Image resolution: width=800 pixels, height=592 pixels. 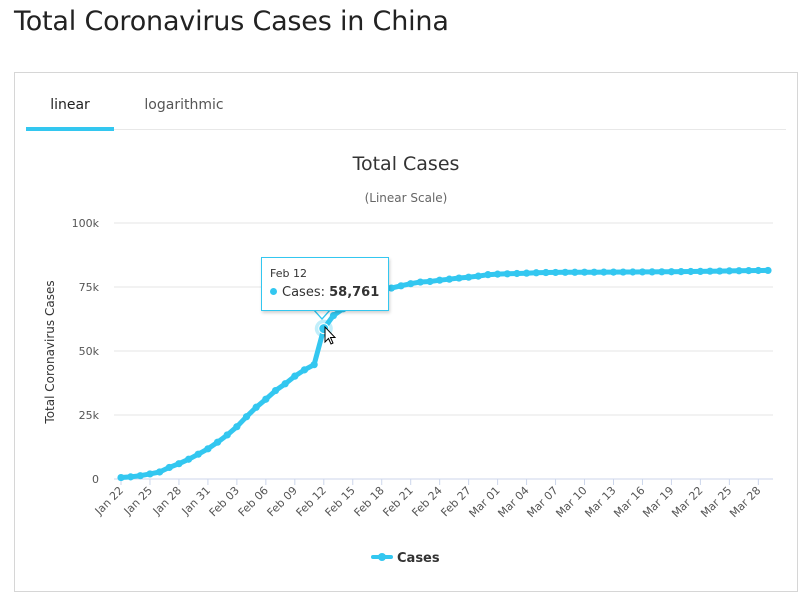 What do you see at coordinates (89, 351) in the screenshot?
I see `y-tick-label: 50k` at bounding box center [89, 351].